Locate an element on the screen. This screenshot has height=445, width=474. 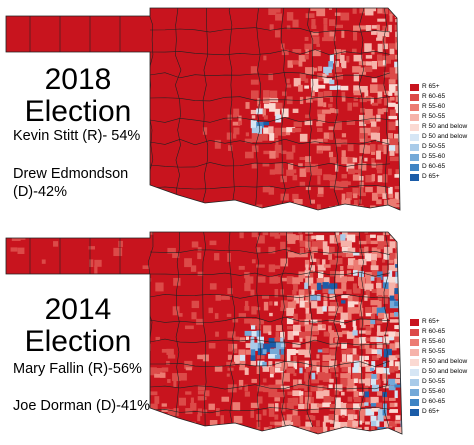
republican-candidate: Kevin Stitt (R)- 54% is located at coordinates (77, 136).